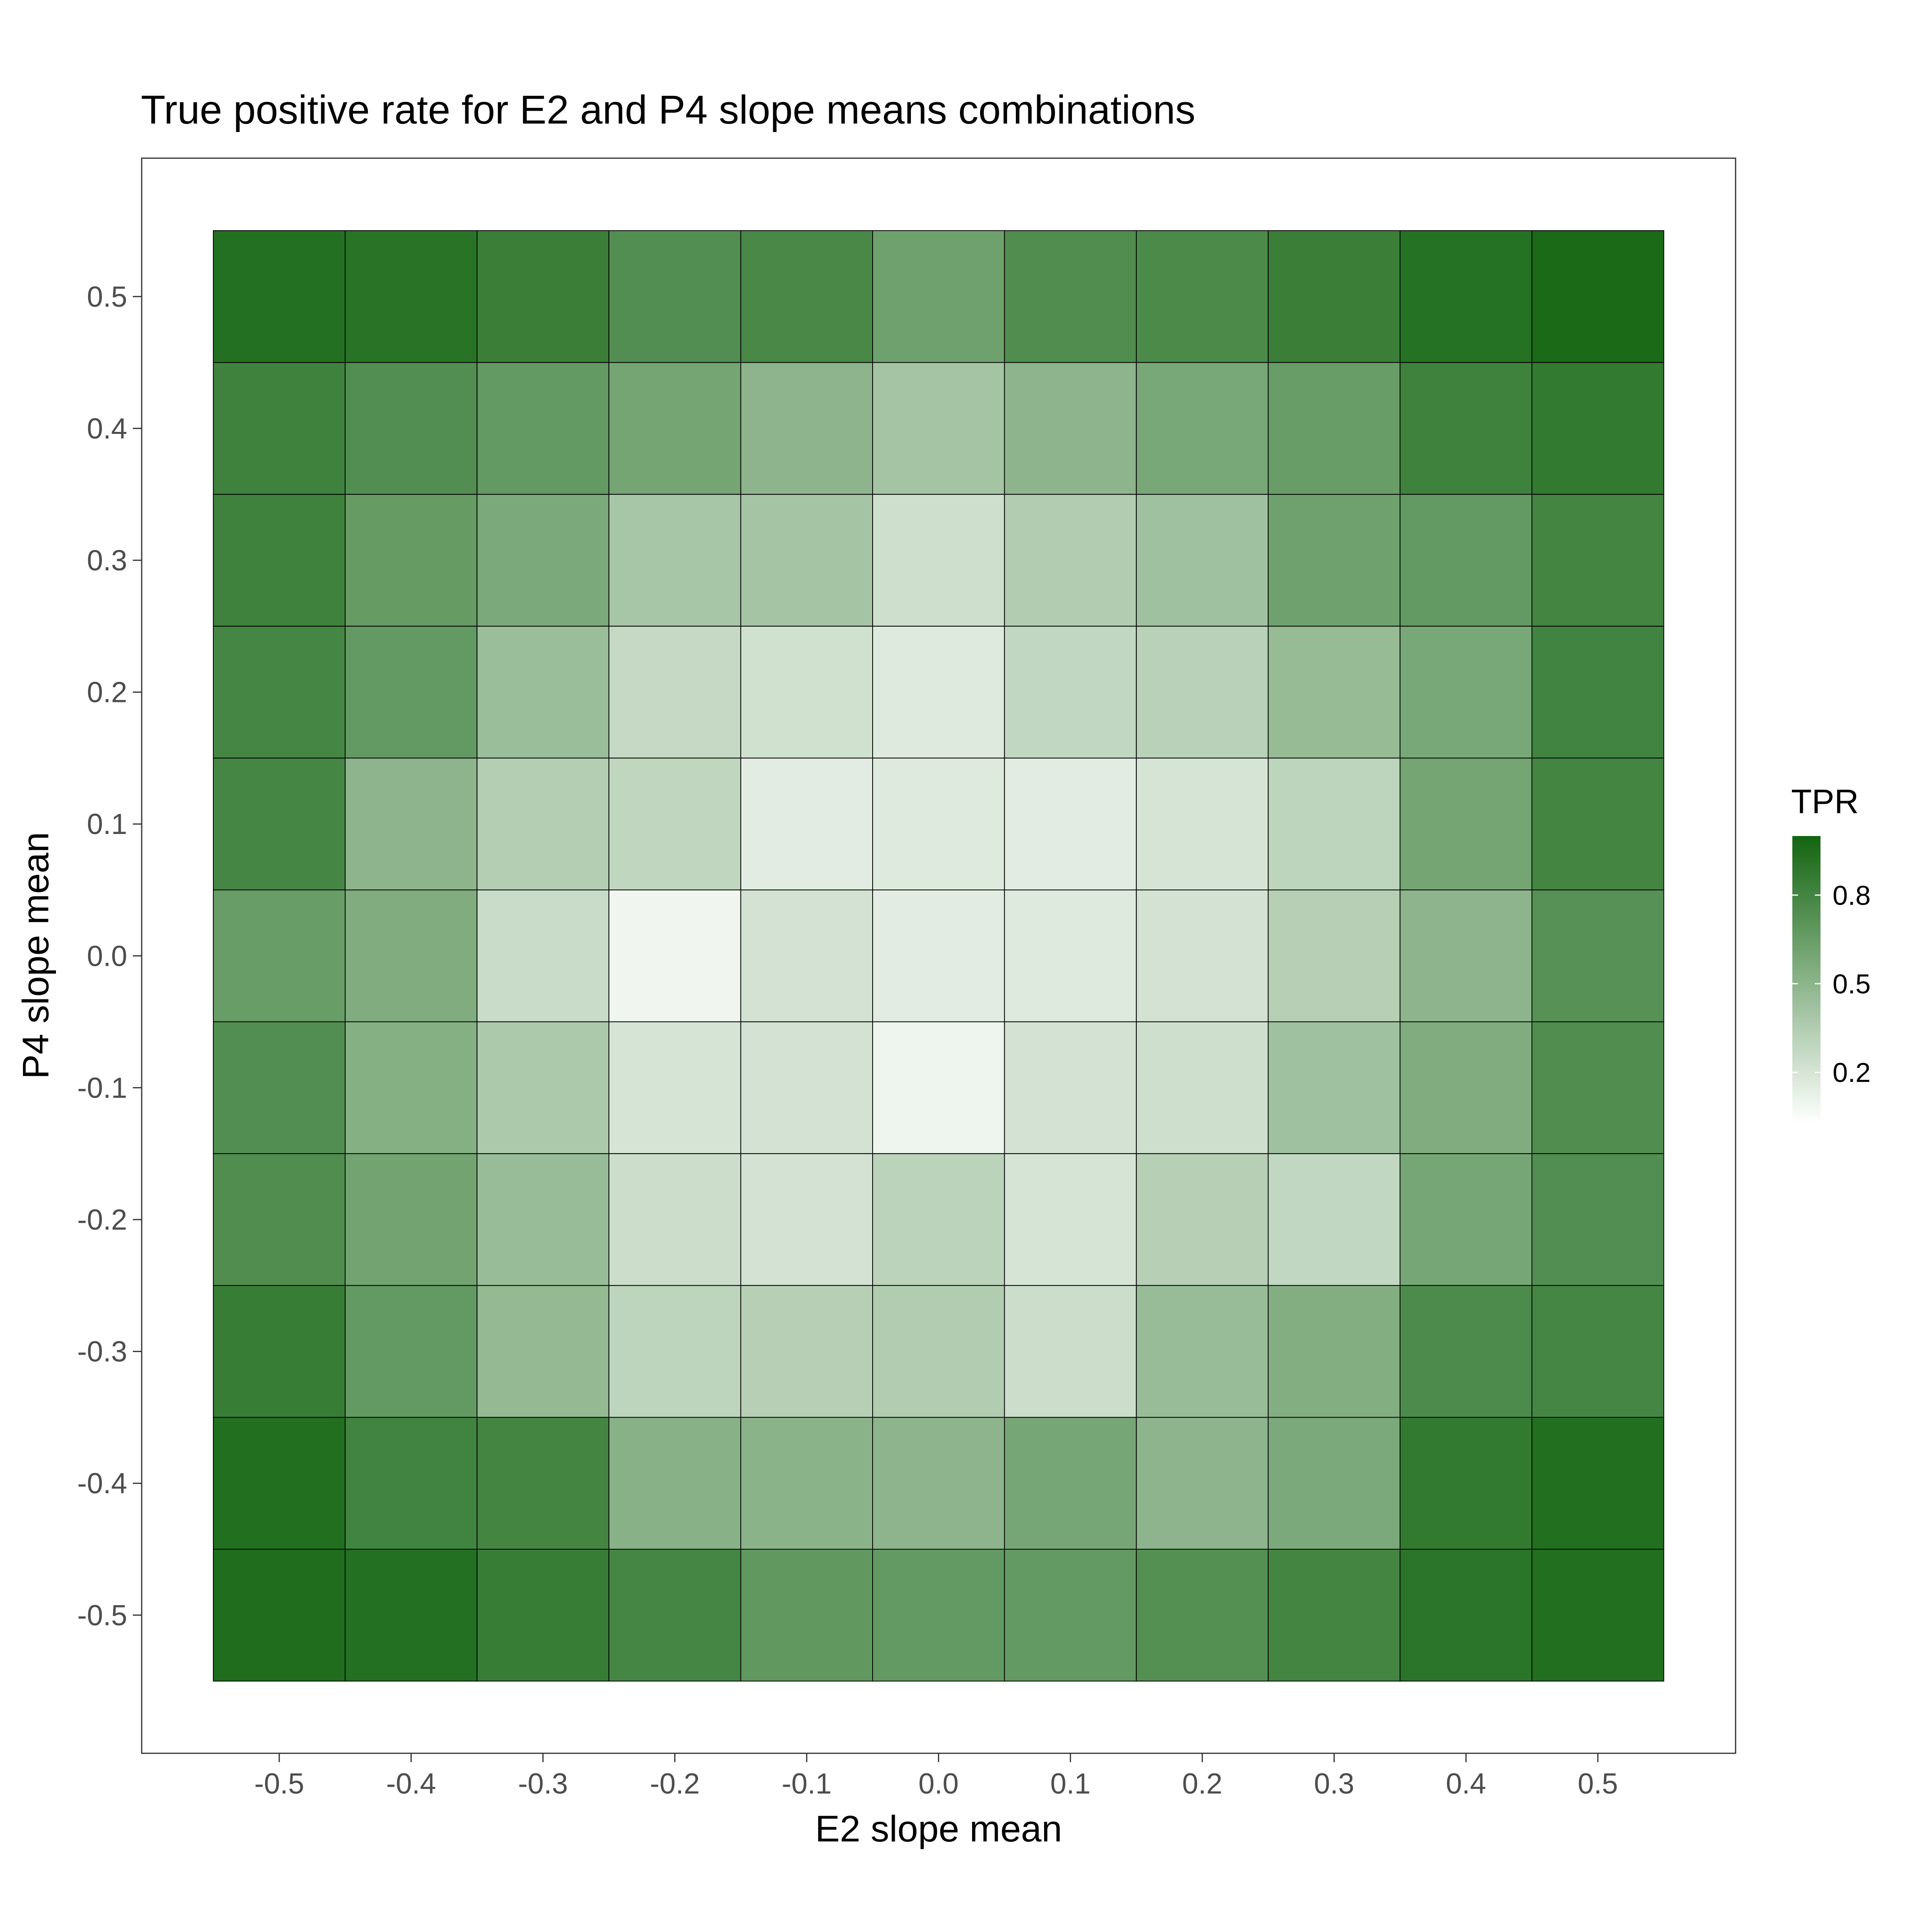 This screenshot has height=1932, width=1932. I want to click on x-axis-ticks: -0.5 -0.4 -0.3 -0.2 -0.1 0.0 0.1 0.2 0.3 0.4 0.5, so click(936, 1776).